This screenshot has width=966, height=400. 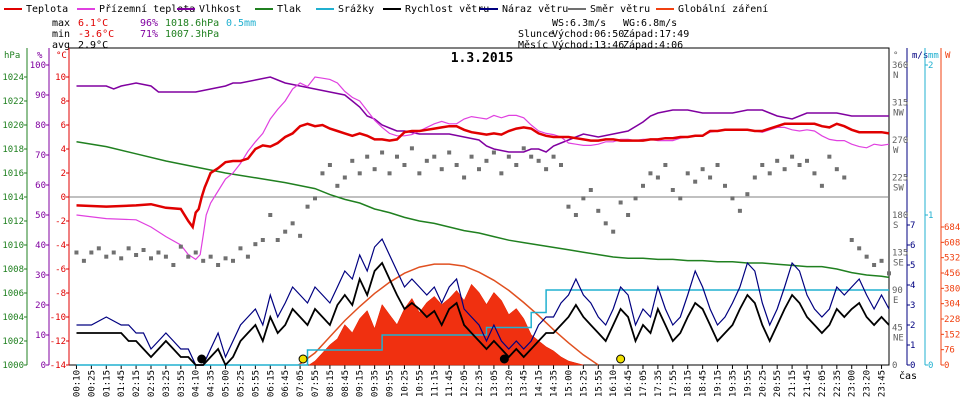 I want to click on time-tick-label: 23:20, so click(x=868, y=383).